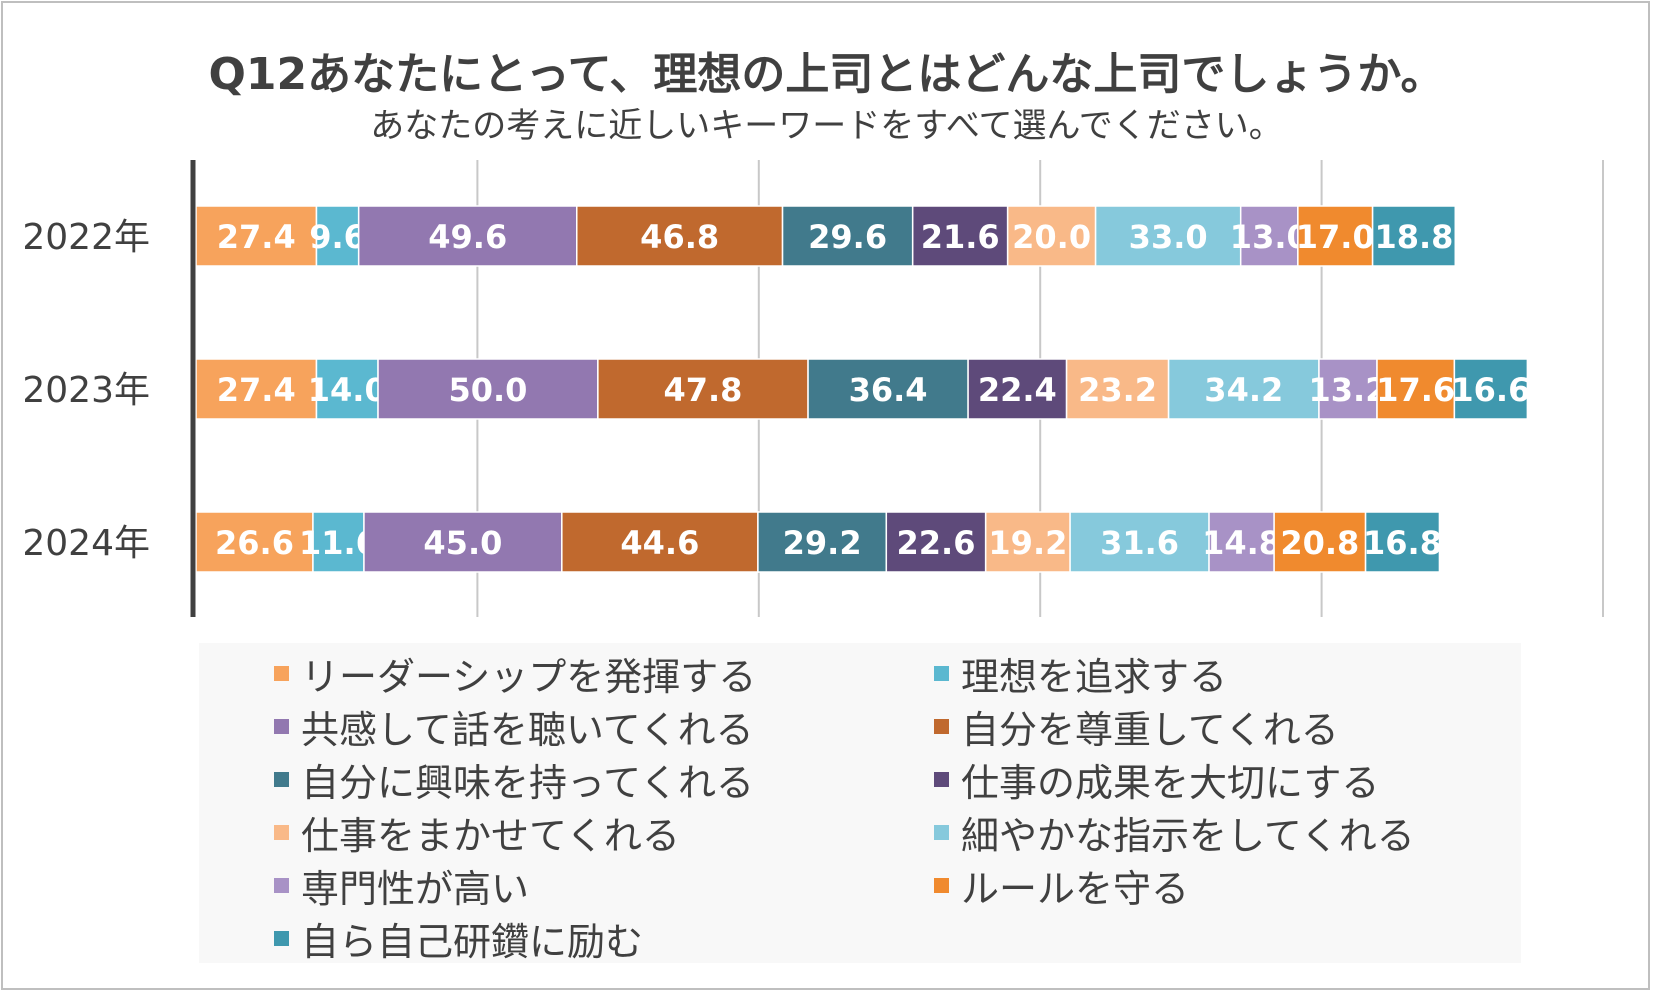 The width and height of the screenshot is (1653, 993). What do you see at coordinates (86, 237) in the screenshot?
I see `category-label: 2022年` at bounding box center [86, 237].